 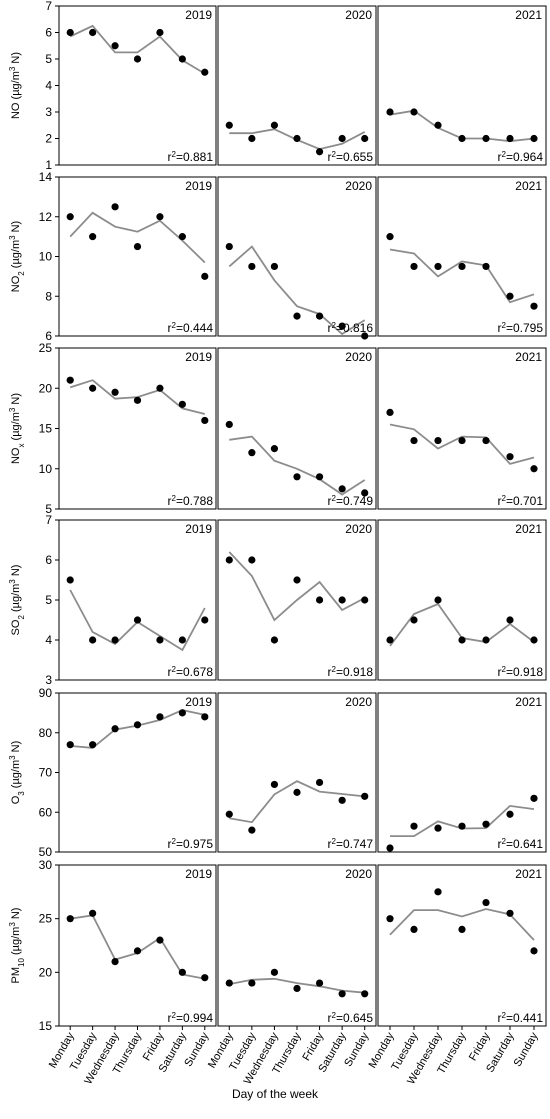 What do you see at coordinates (21, 962) in the screenshot?
I see `y-axis-title-subscript: 10` at bounding box center [21, 962].